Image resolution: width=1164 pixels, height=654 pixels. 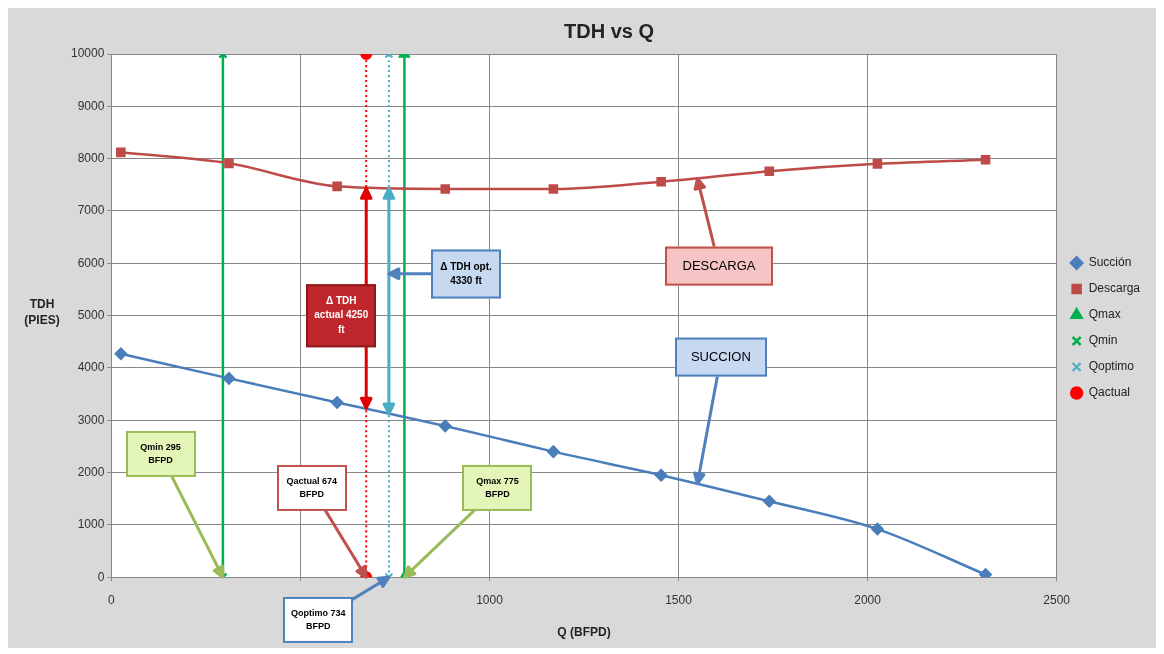 I want to click on x-tick-label: 1000, so click(x=490, y=599).